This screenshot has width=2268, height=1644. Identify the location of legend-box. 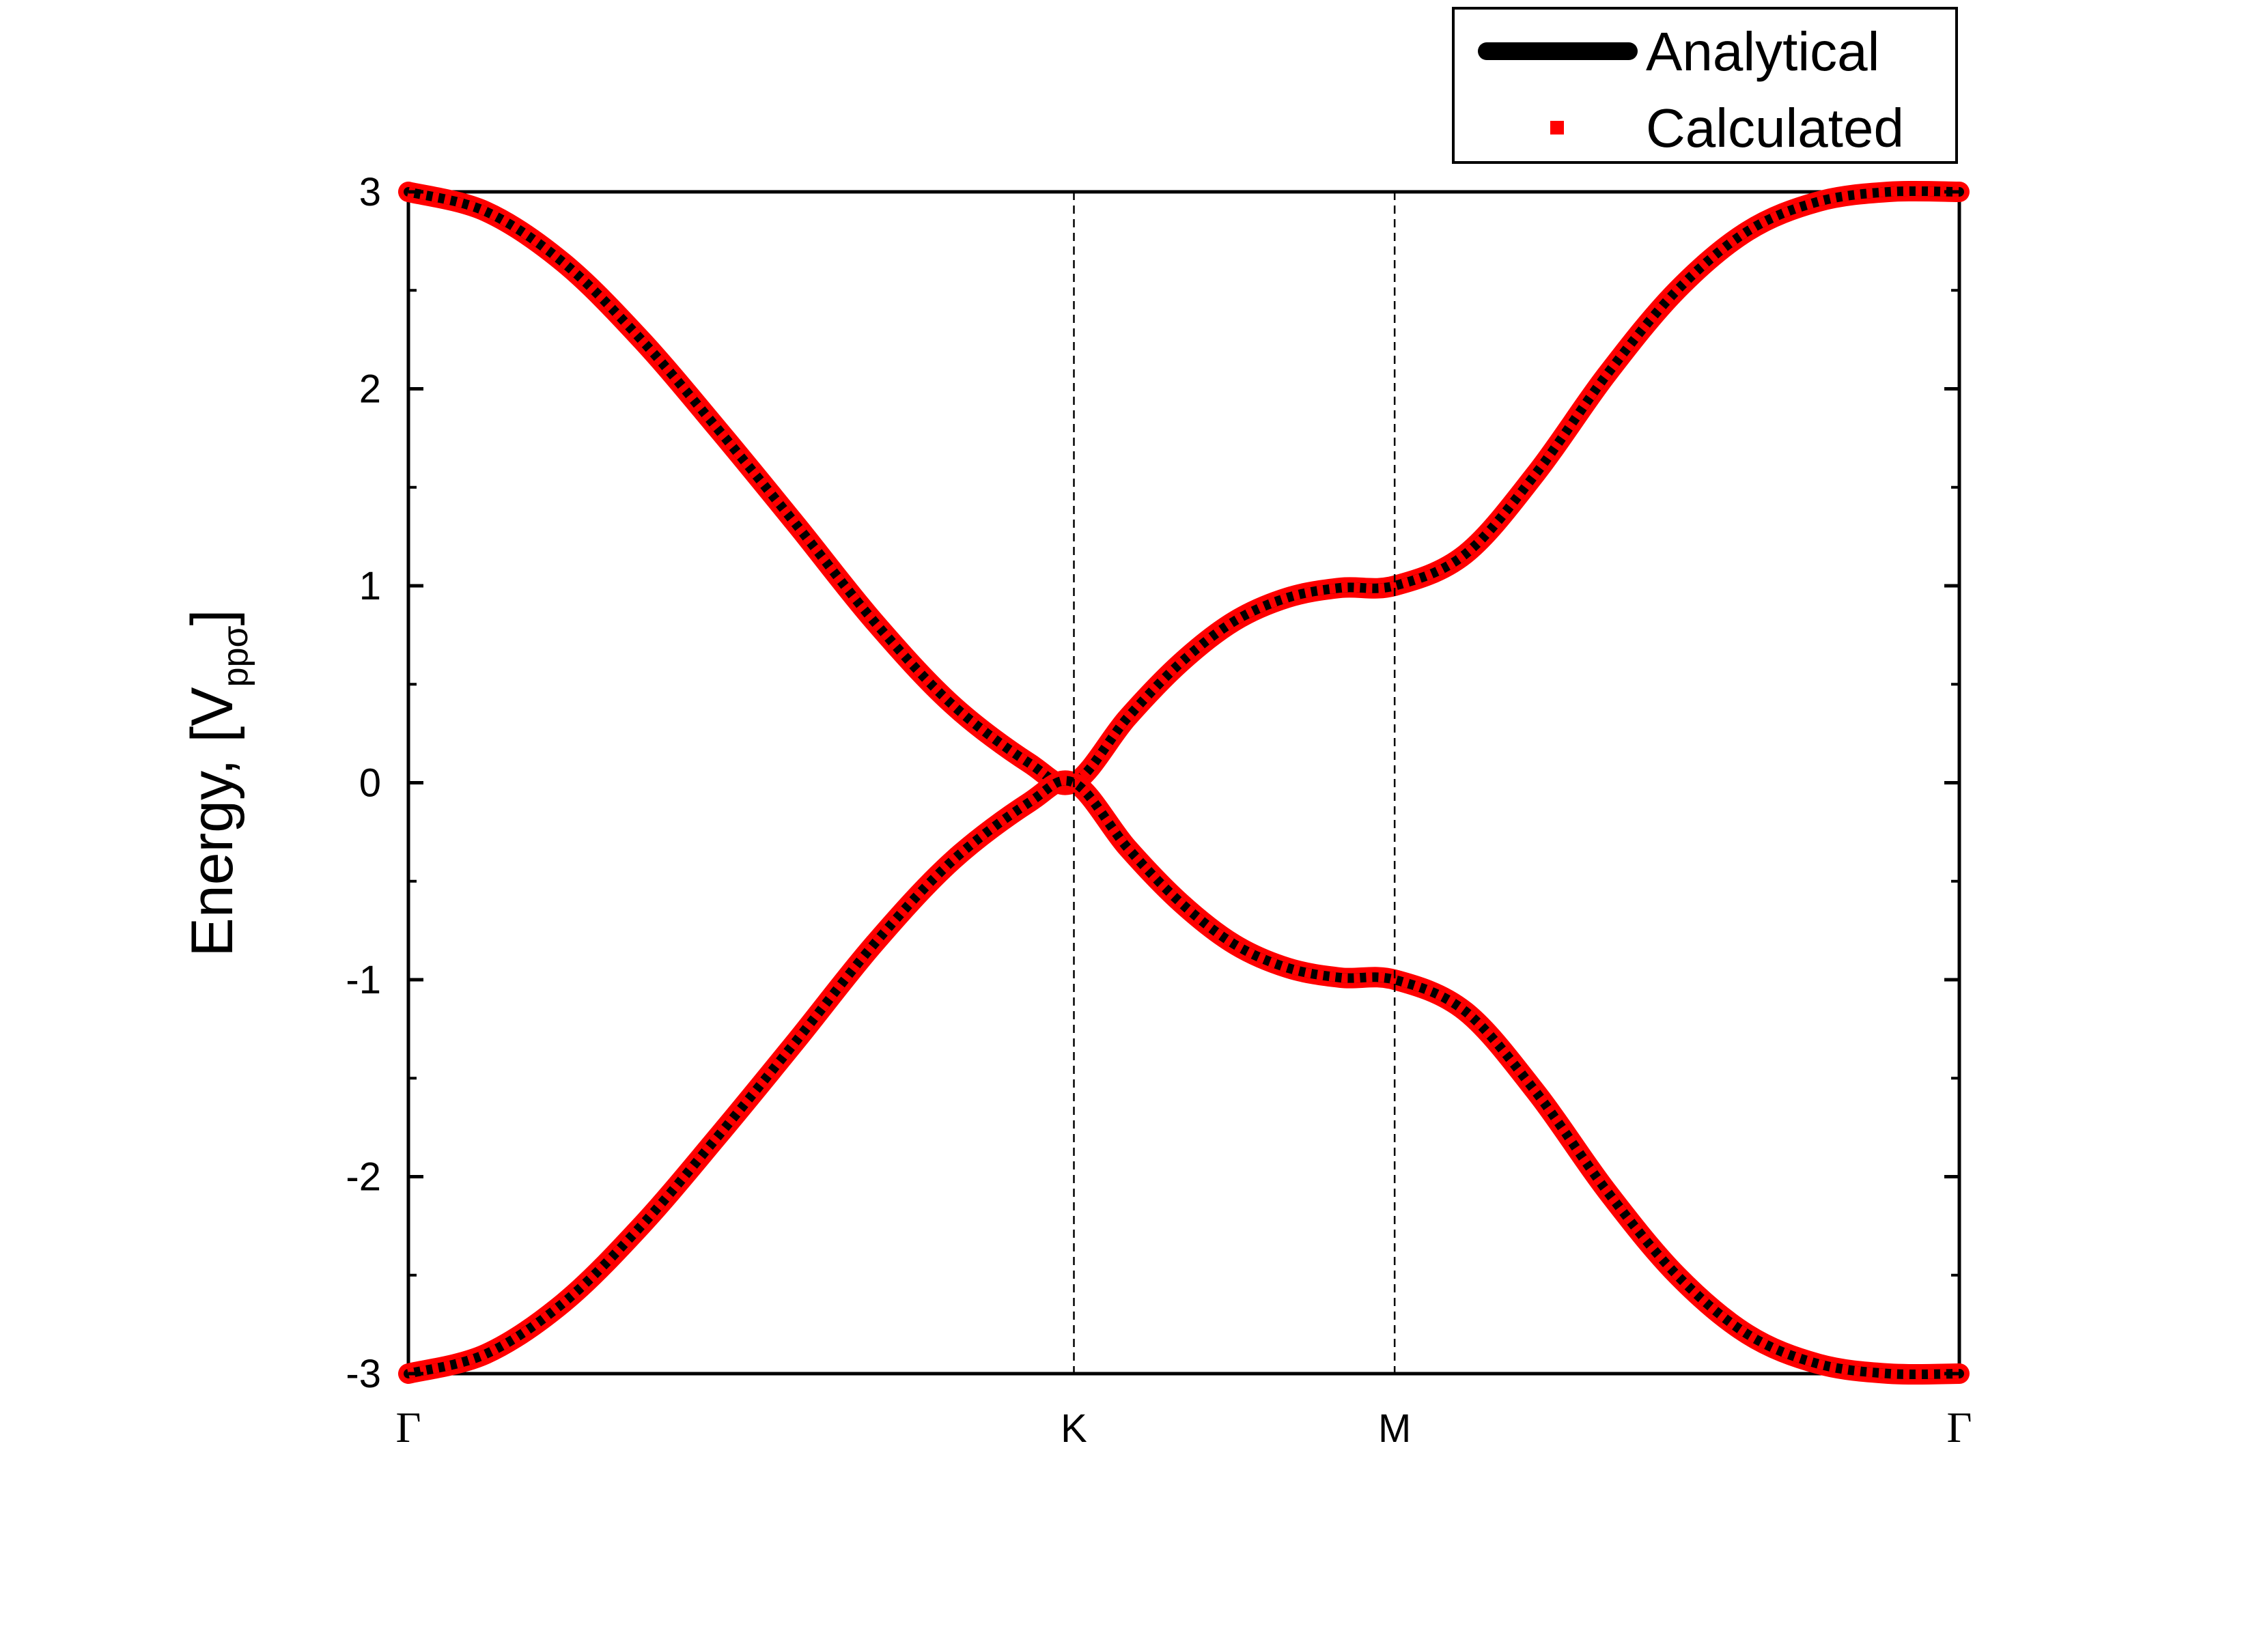
(1705, 85).